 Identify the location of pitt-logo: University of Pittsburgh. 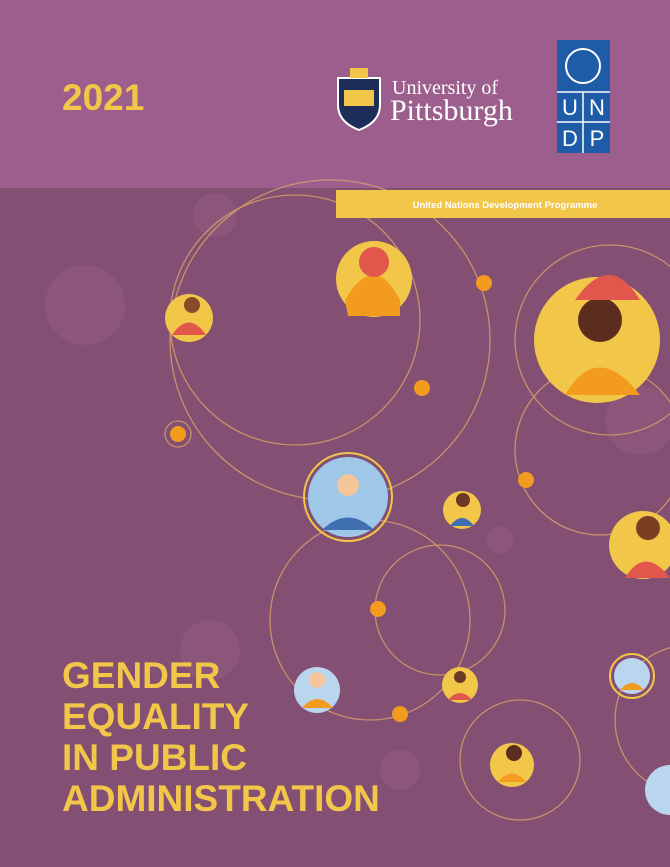
(425, 100).